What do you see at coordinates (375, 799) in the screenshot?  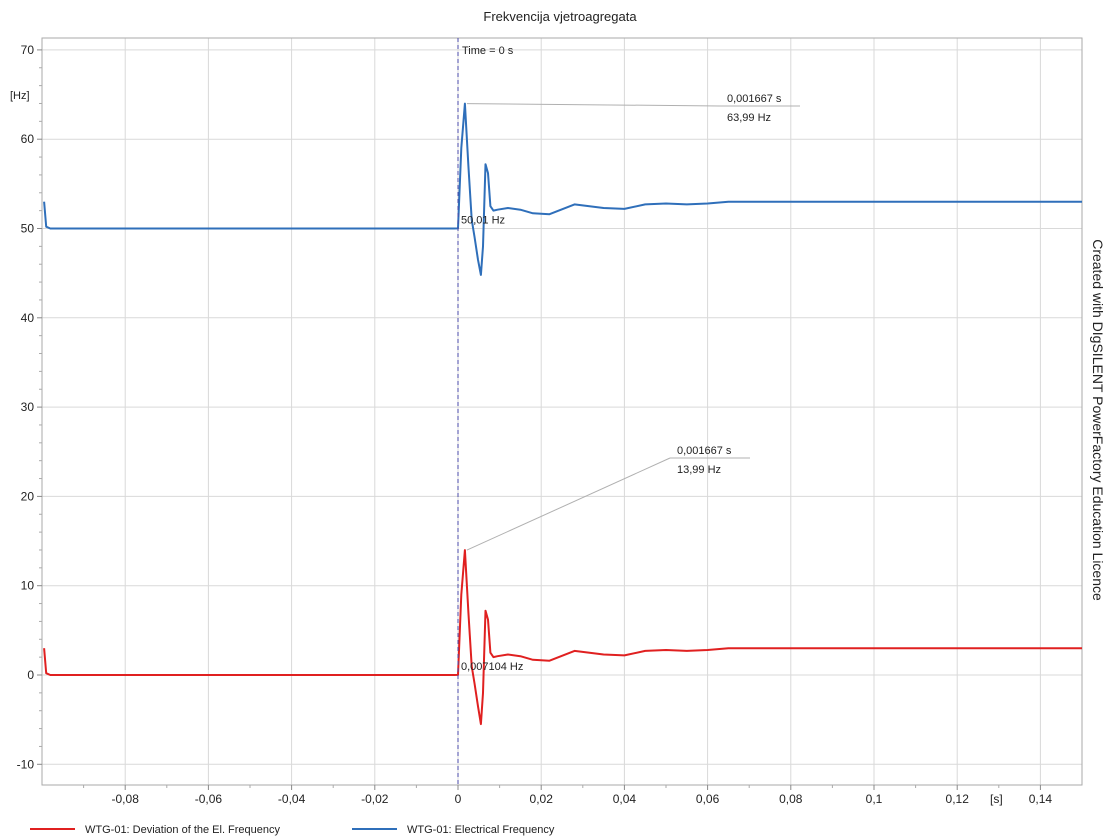 I see `x-tick-label: -0,02` at bounding box center [375, 799].